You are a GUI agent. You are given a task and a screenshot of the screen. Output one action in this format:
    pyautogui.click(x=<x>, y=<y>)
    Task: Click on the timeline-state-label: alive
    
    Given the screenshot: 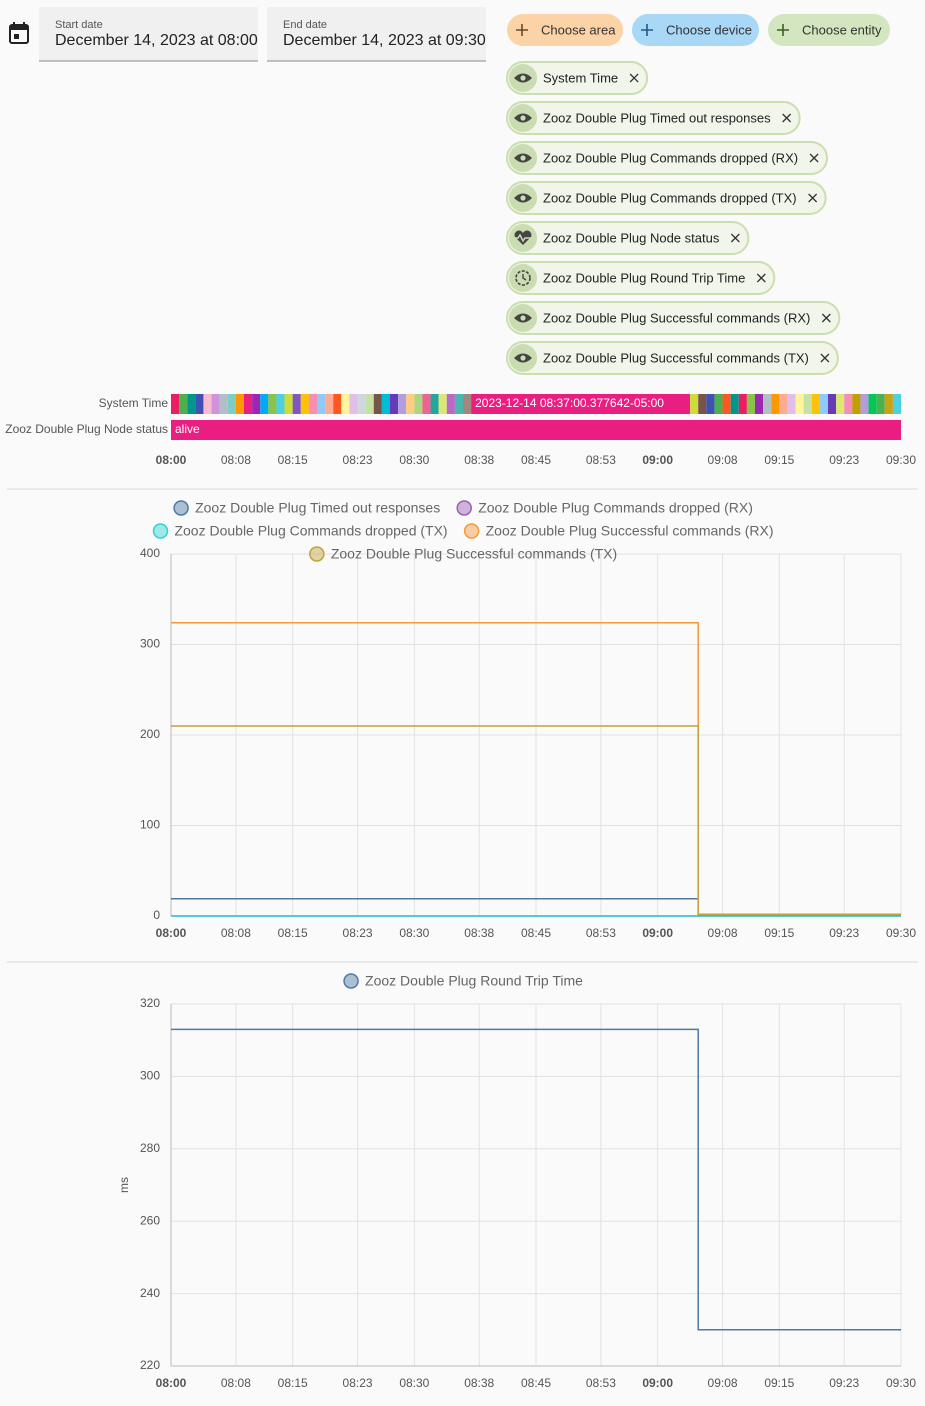 What is the action you would take?
    pyautogui.click(x=187, y=429)
    